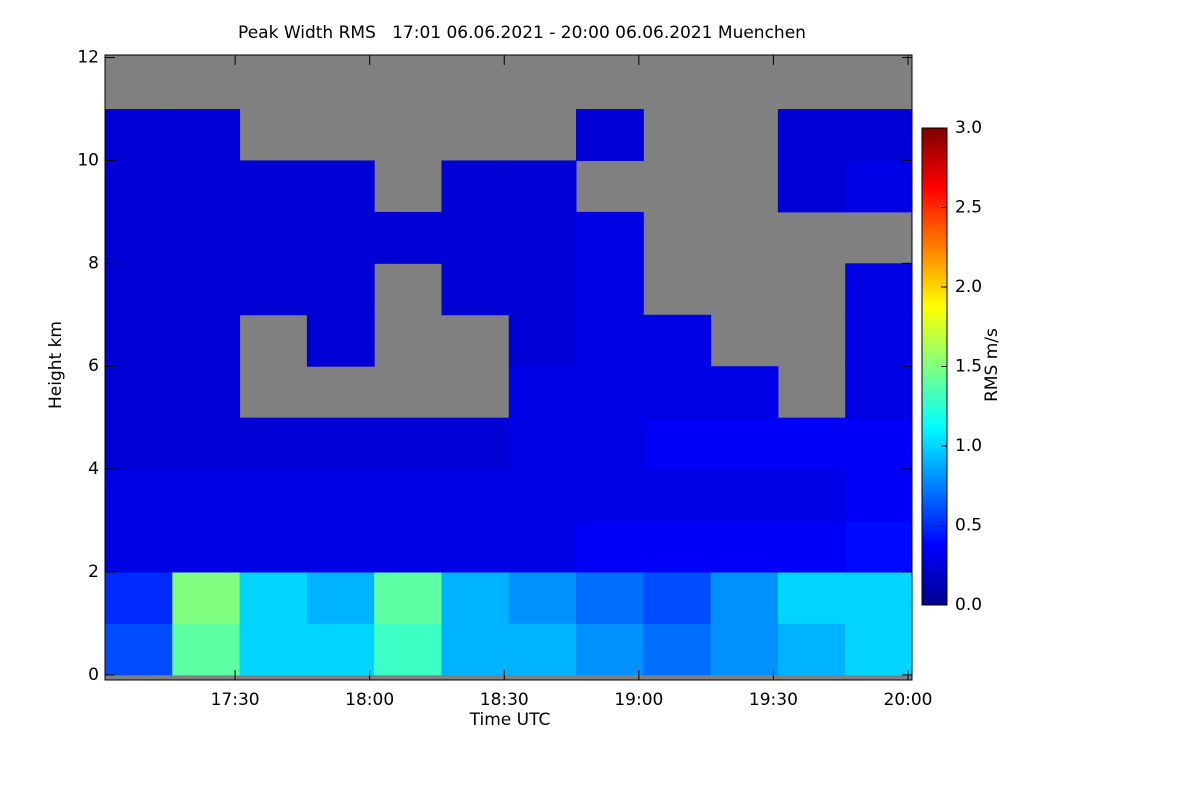 The image size is (1200, 804). I want to click on y-tick-label: 4, so click(93, 469).